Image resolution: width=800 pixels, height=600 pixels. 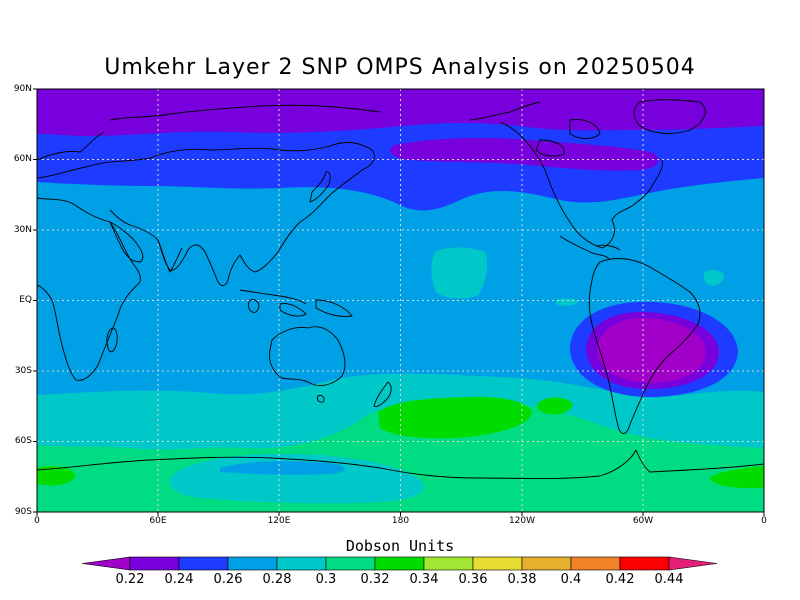 I want to click on colorbar-tick-label: 0.42, so click(x=620, y=579).